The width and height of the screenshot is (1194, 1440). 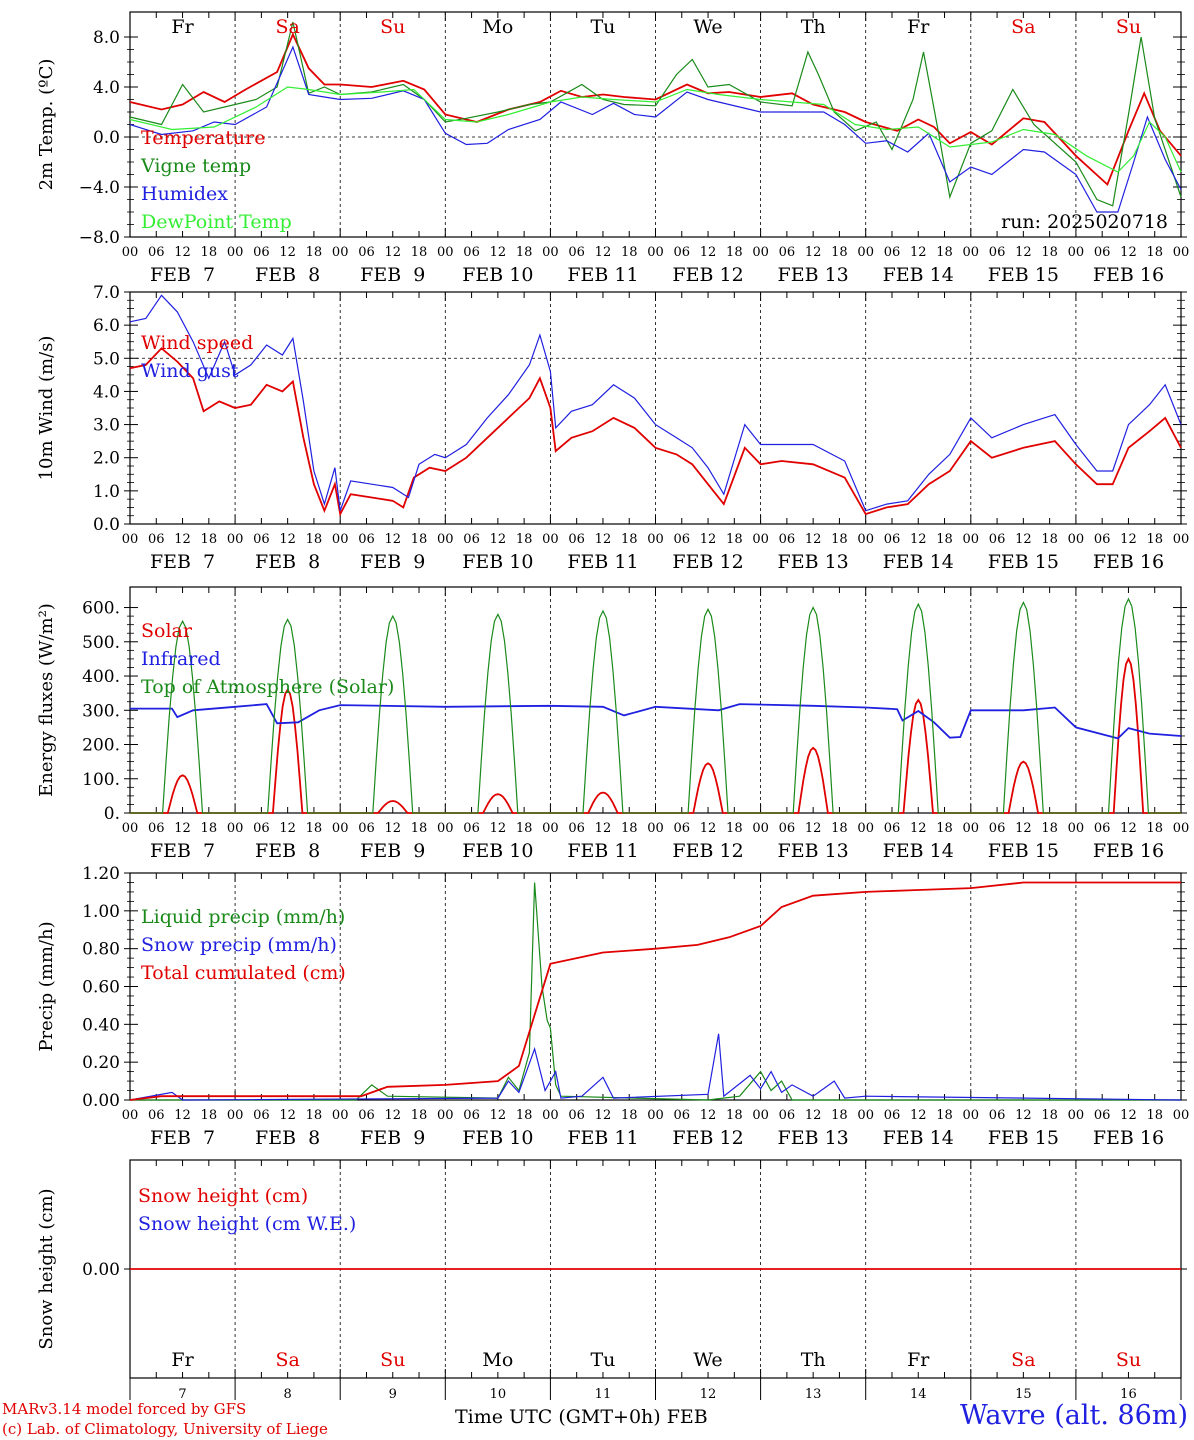 What do you see at coordinates (101, 677) in the screenshot?
I see `y-tick-label: 400.` at bounding box center [101, 677].